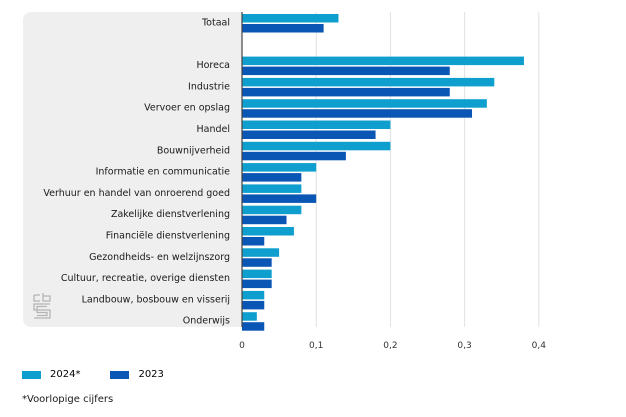 The image size is (626, 417). What do you see at coordinates (145, 278) in the screenshot?
I see `category-label: Cultuur, recreatie, overige diensten` at bounding box center [145, 278].